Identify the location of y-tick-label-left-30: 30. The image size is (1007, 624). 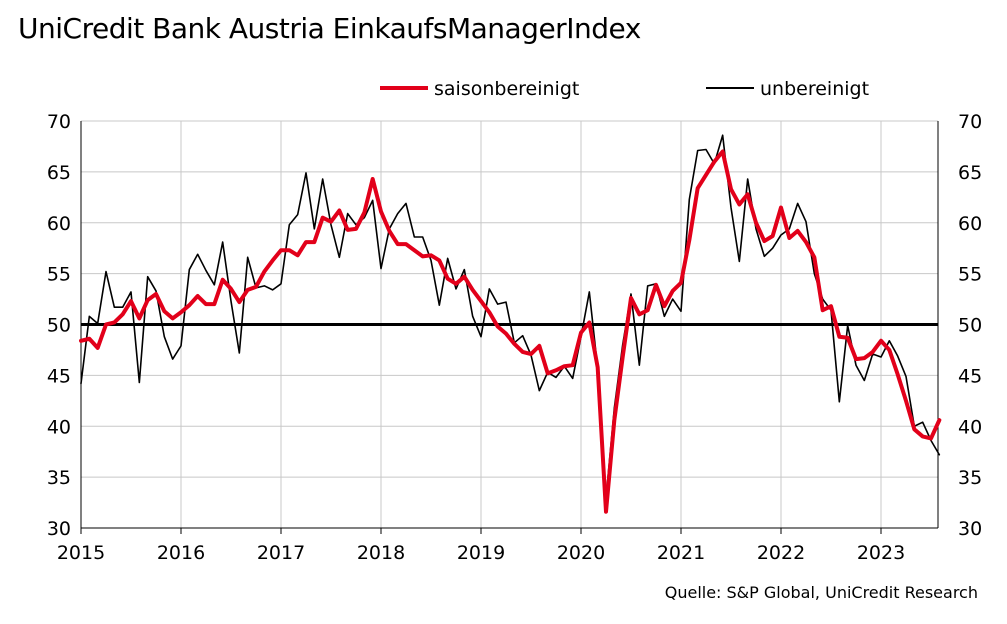
(59, 529).